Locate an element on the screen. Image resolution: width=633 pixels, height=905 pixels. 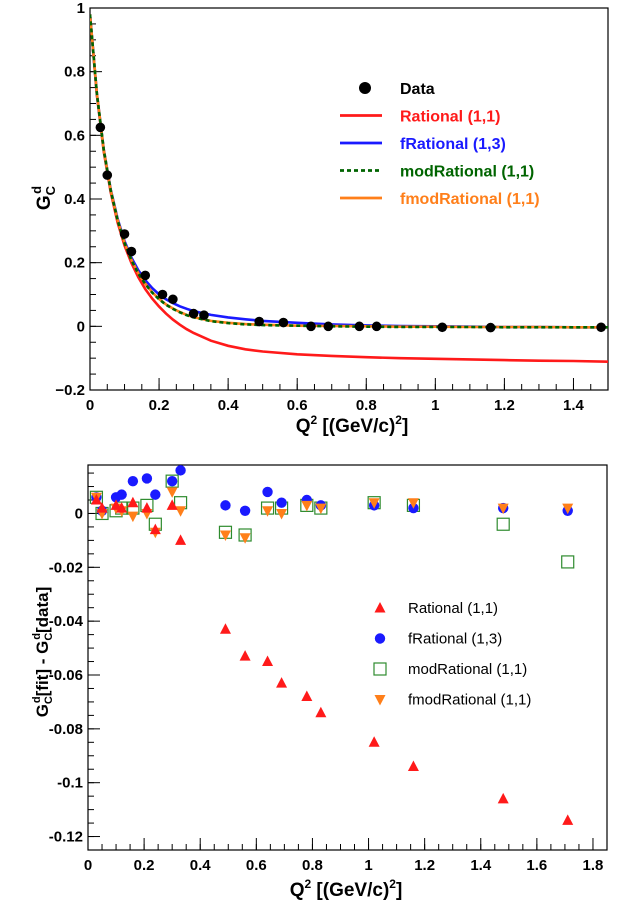
legend-label: fmodRational (1,1) is located at coordinates (469, 700).